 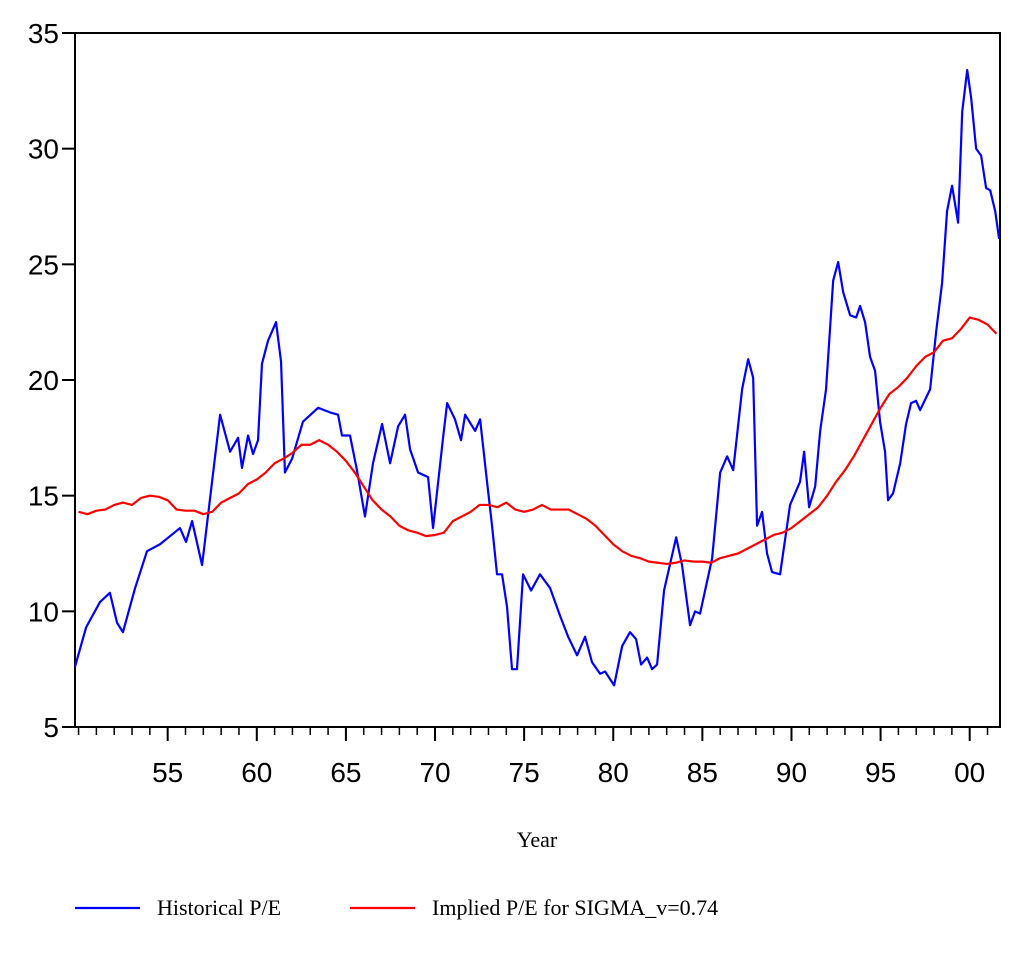 What do you see at coordinates (524, 772) in the screenshot?
I see `x-tick-label: 75` at bounding box center [524, 772].